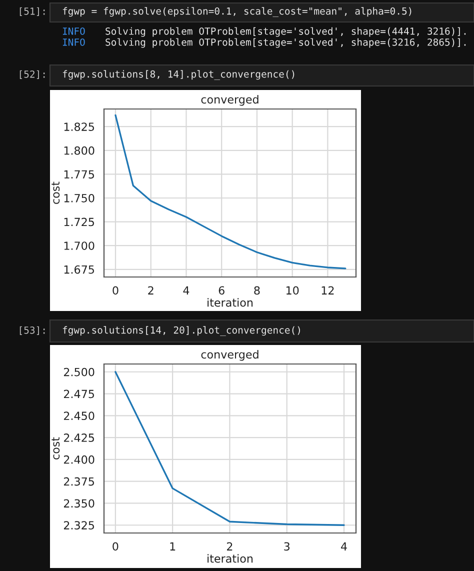 This screenshot has height=571, width=474. I want to click on y-tick-label: 1.700, so click(79, 246).